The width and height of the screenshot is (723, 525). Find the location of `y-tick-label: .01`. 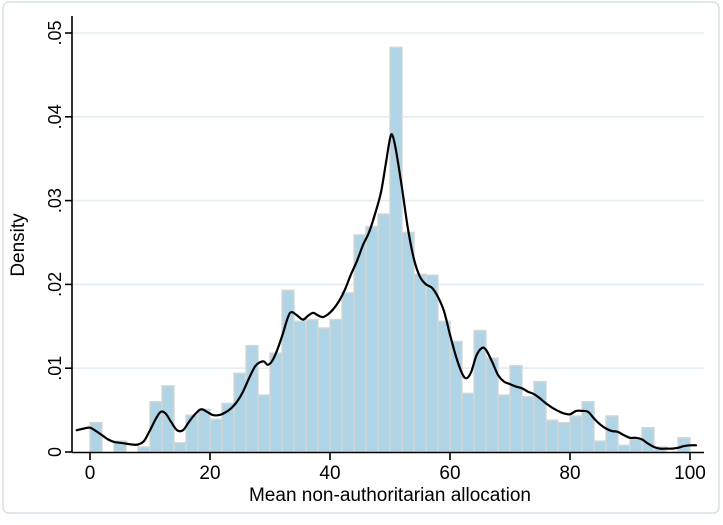

y-tick-label: .01 is located at coordinates (55, 368).